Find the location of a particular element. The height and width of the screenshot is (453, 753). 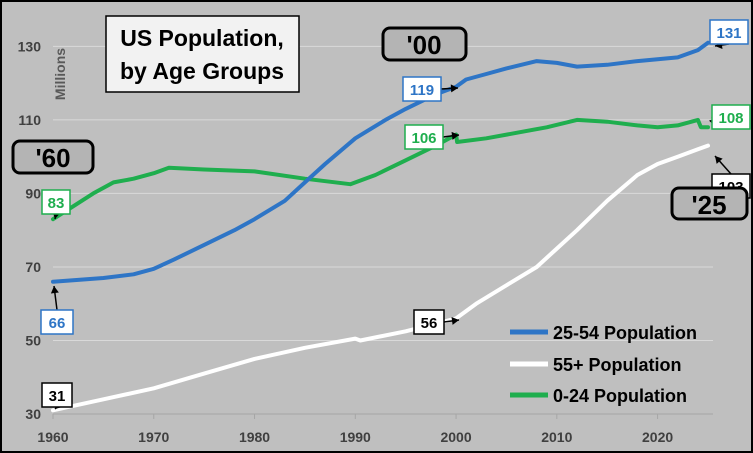

legend-label-55-plus: 55+ Population is located at coordinates (617, 365).